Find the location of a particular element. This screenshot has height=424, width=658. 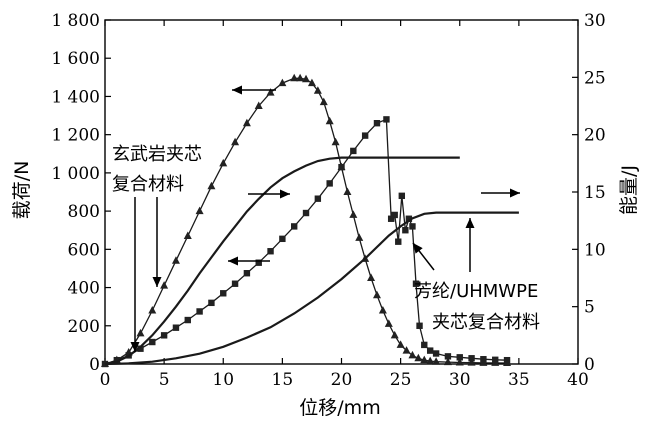

y-axis-right-title: 能量/J is located at coordinates (629, 190).